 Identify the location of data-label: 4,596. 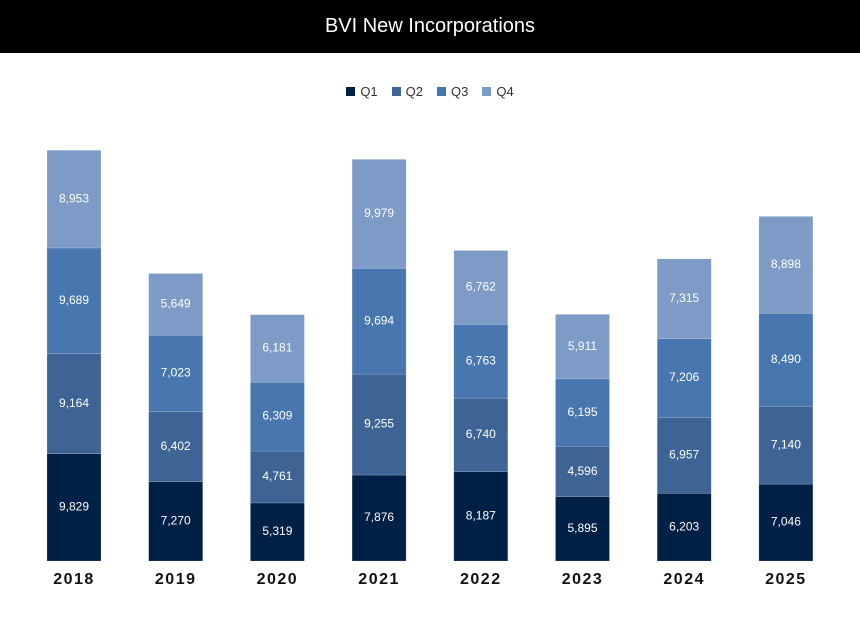
(582, 471).